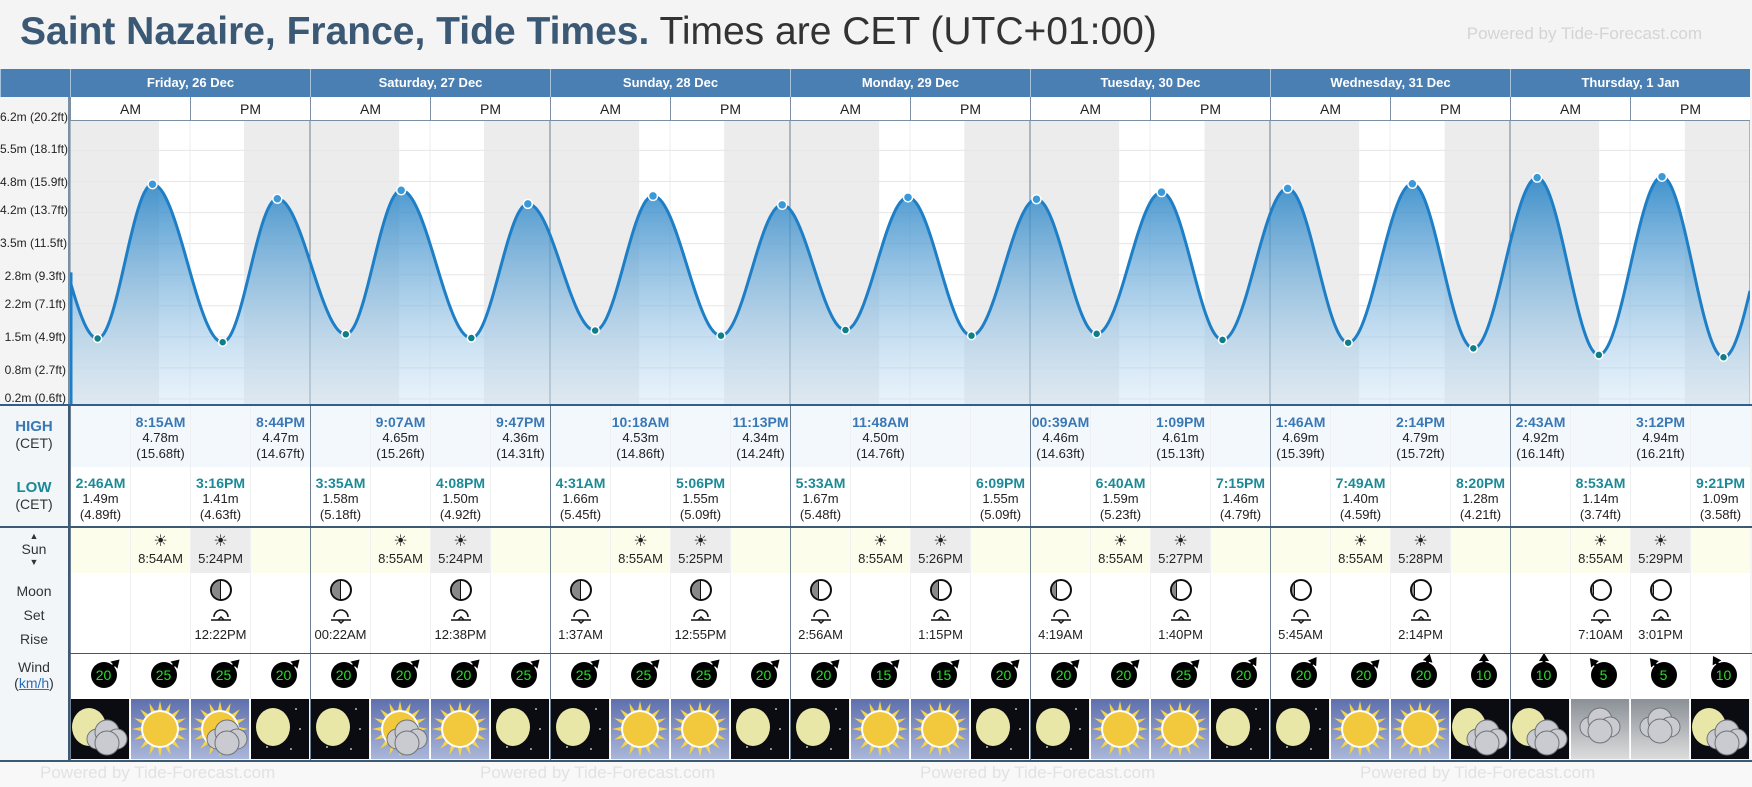 The height and width of the screenshot is (787, 1752). What do you see at coordinates (1600, 514) in the screenshot?
I see `low-tide-height-ft: (3.74ft)` at bounding box center [1600, 514].